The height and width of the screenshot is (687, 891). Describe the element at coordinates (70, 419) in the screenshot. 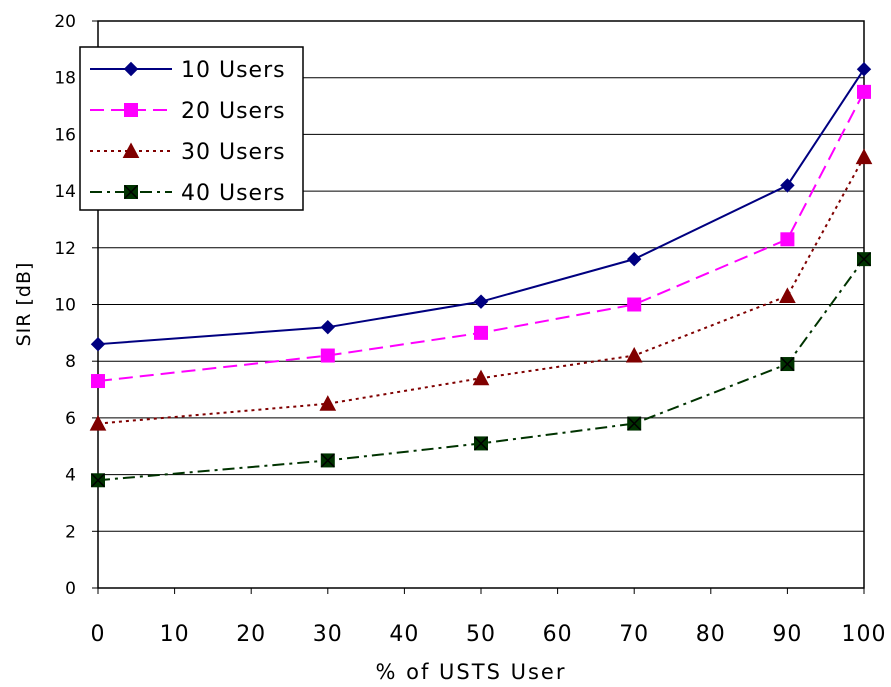

I see `y-tick-label: 6` at that location.